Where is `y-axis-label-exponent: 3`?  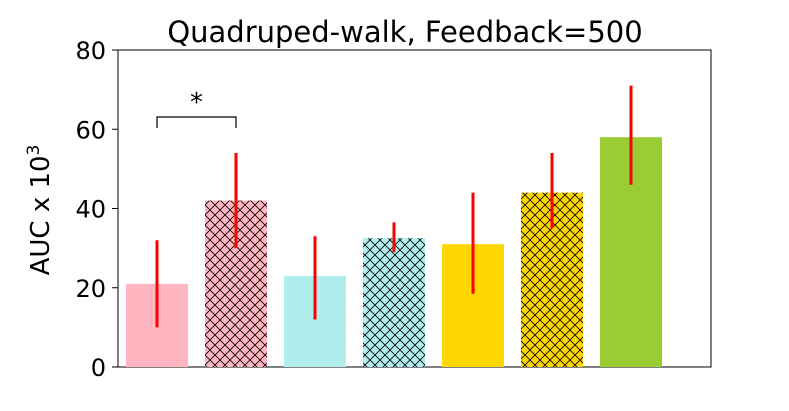
y-axis-label-exponent: 3 is located at coordinates (34, 150).